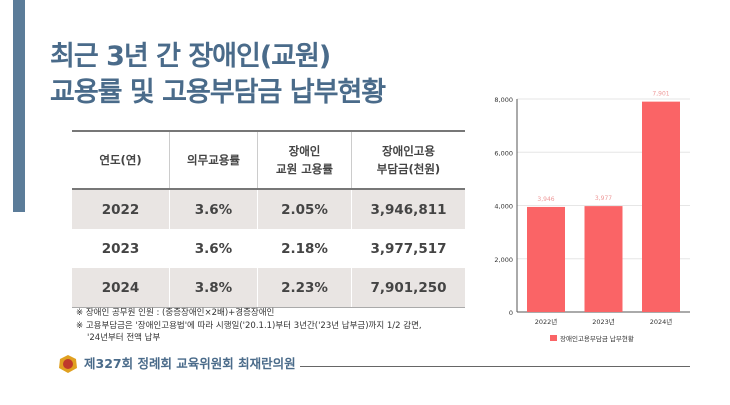 This screenshot has width=730, height=405. I want to click on cell: 7,901,250, so click(408, 288).